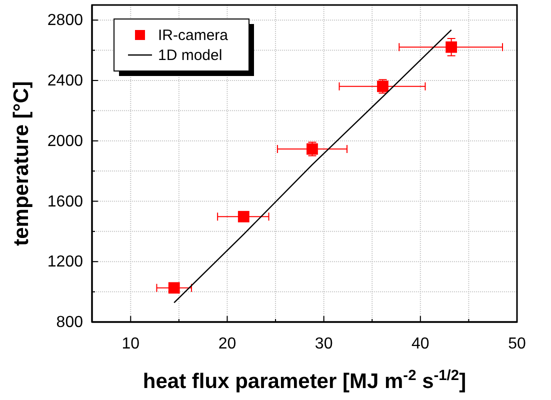 Image resolution: width=551 pixels, height=400 pixels. What do you see at coordinates (421, 344) in the screenshot?
I see `x-tick-label: 40` at bounding box center [421, 344].